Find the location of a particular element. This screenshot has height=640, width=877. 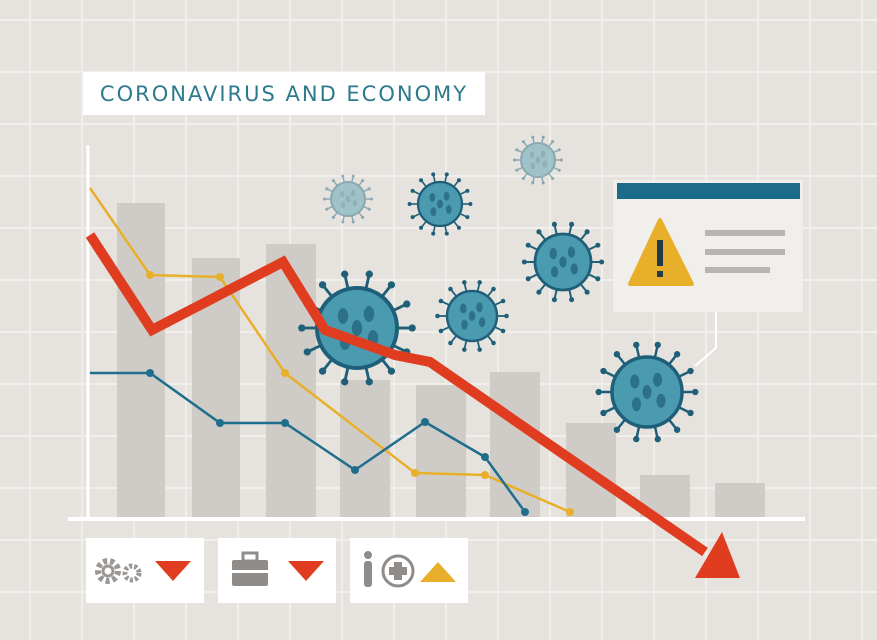

alert-card is located at coordinates (708, 246).